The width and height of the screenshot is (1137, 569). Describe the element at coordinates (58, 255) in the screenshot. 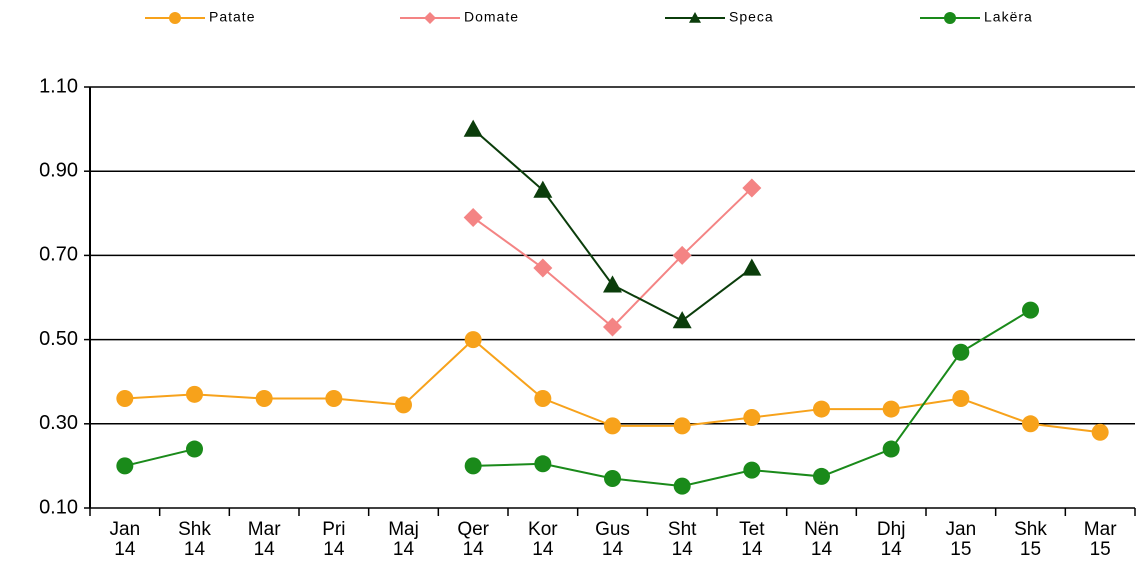

I see `y-tick-label: 0.70` at that location.